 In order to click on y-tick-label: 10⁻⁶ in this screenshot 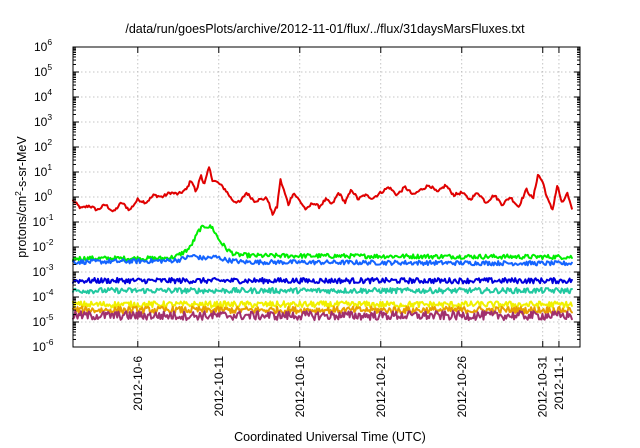, I will do `click(43, 345)`.